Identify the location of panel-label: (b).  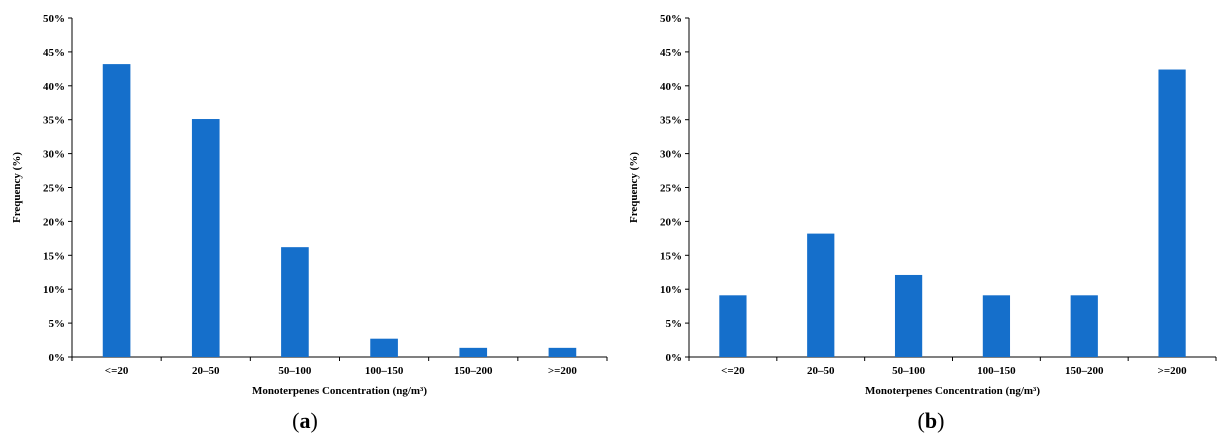
(931, 420).